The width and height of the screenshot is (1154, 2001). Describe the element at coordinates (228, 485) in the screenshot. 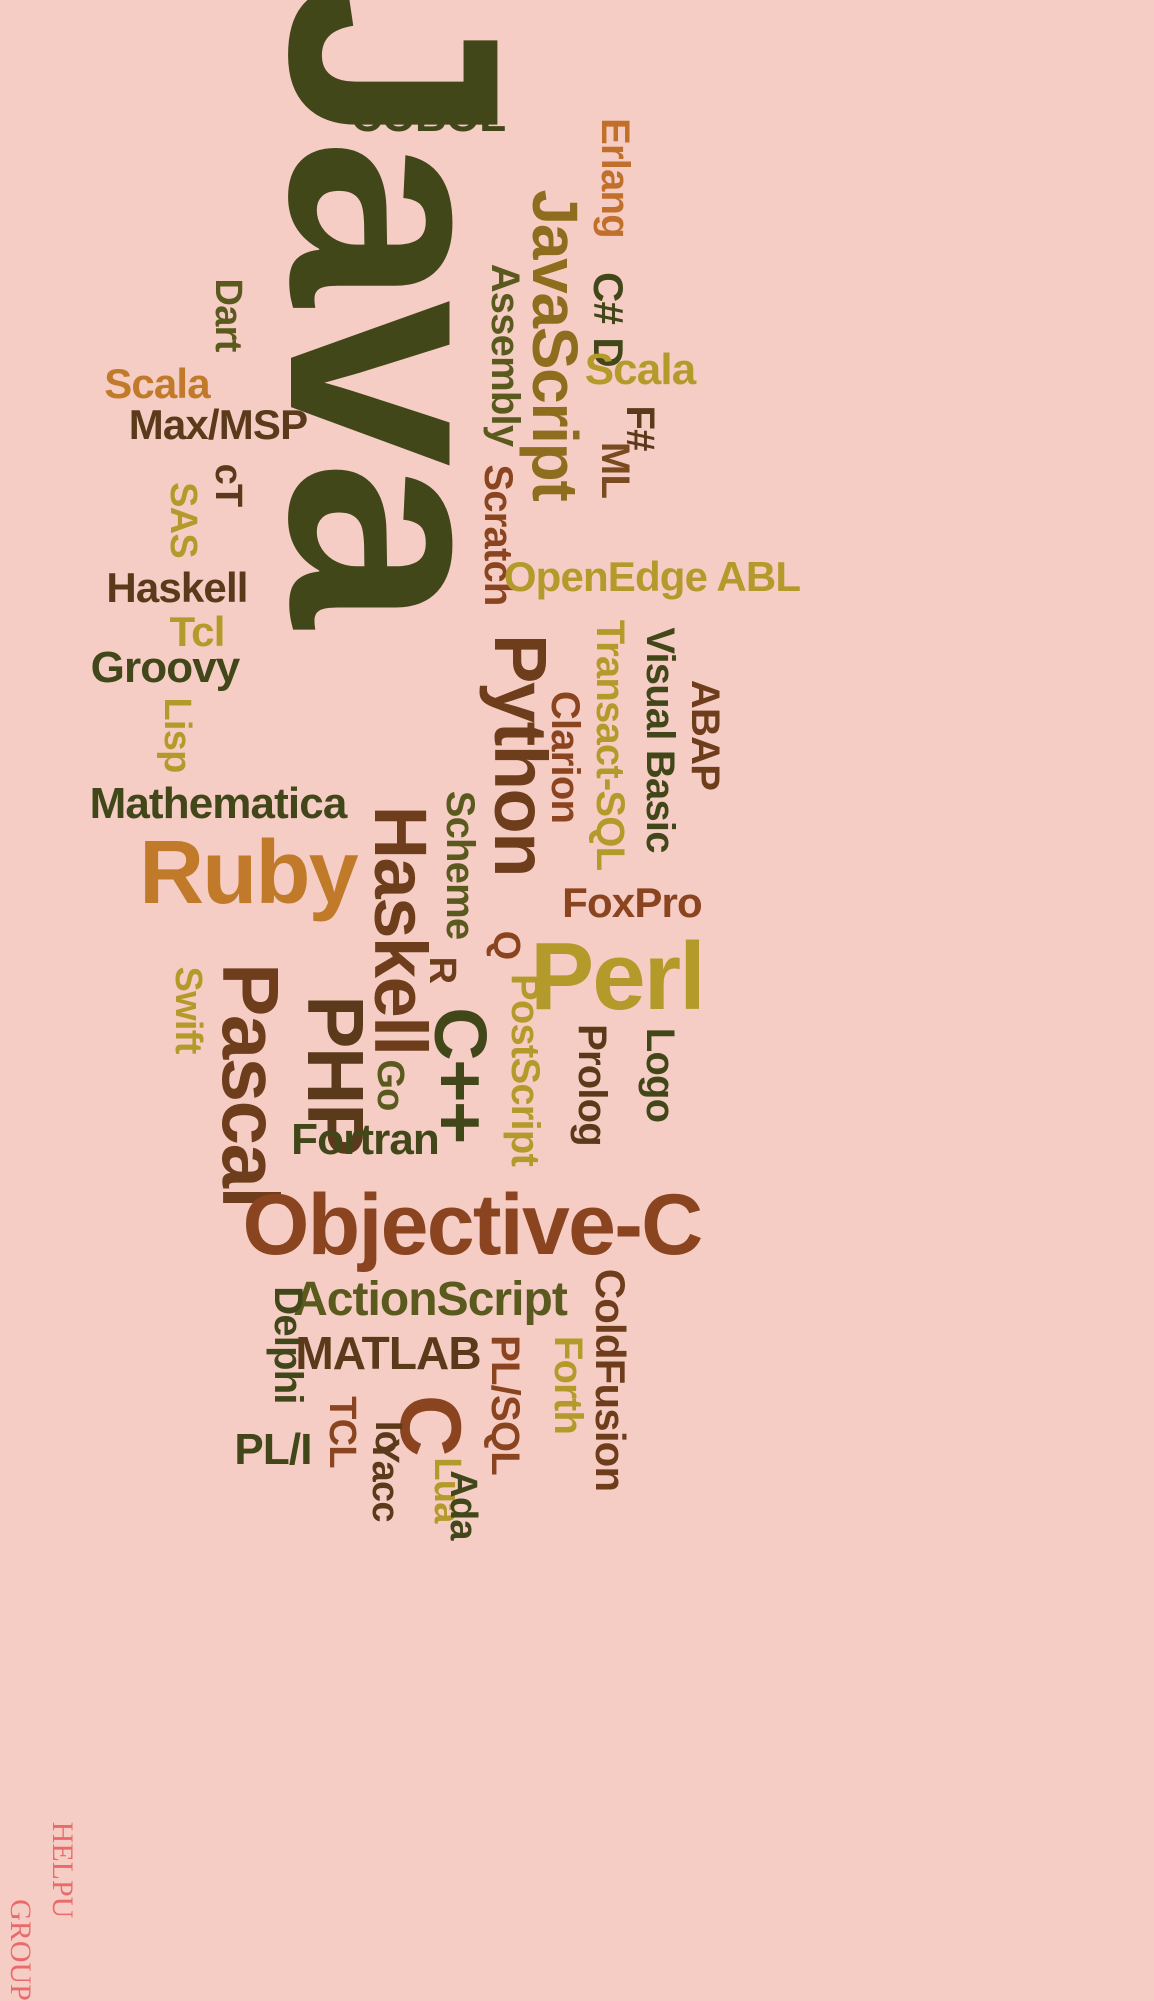

I see `word-ct-14: cT` at that location.